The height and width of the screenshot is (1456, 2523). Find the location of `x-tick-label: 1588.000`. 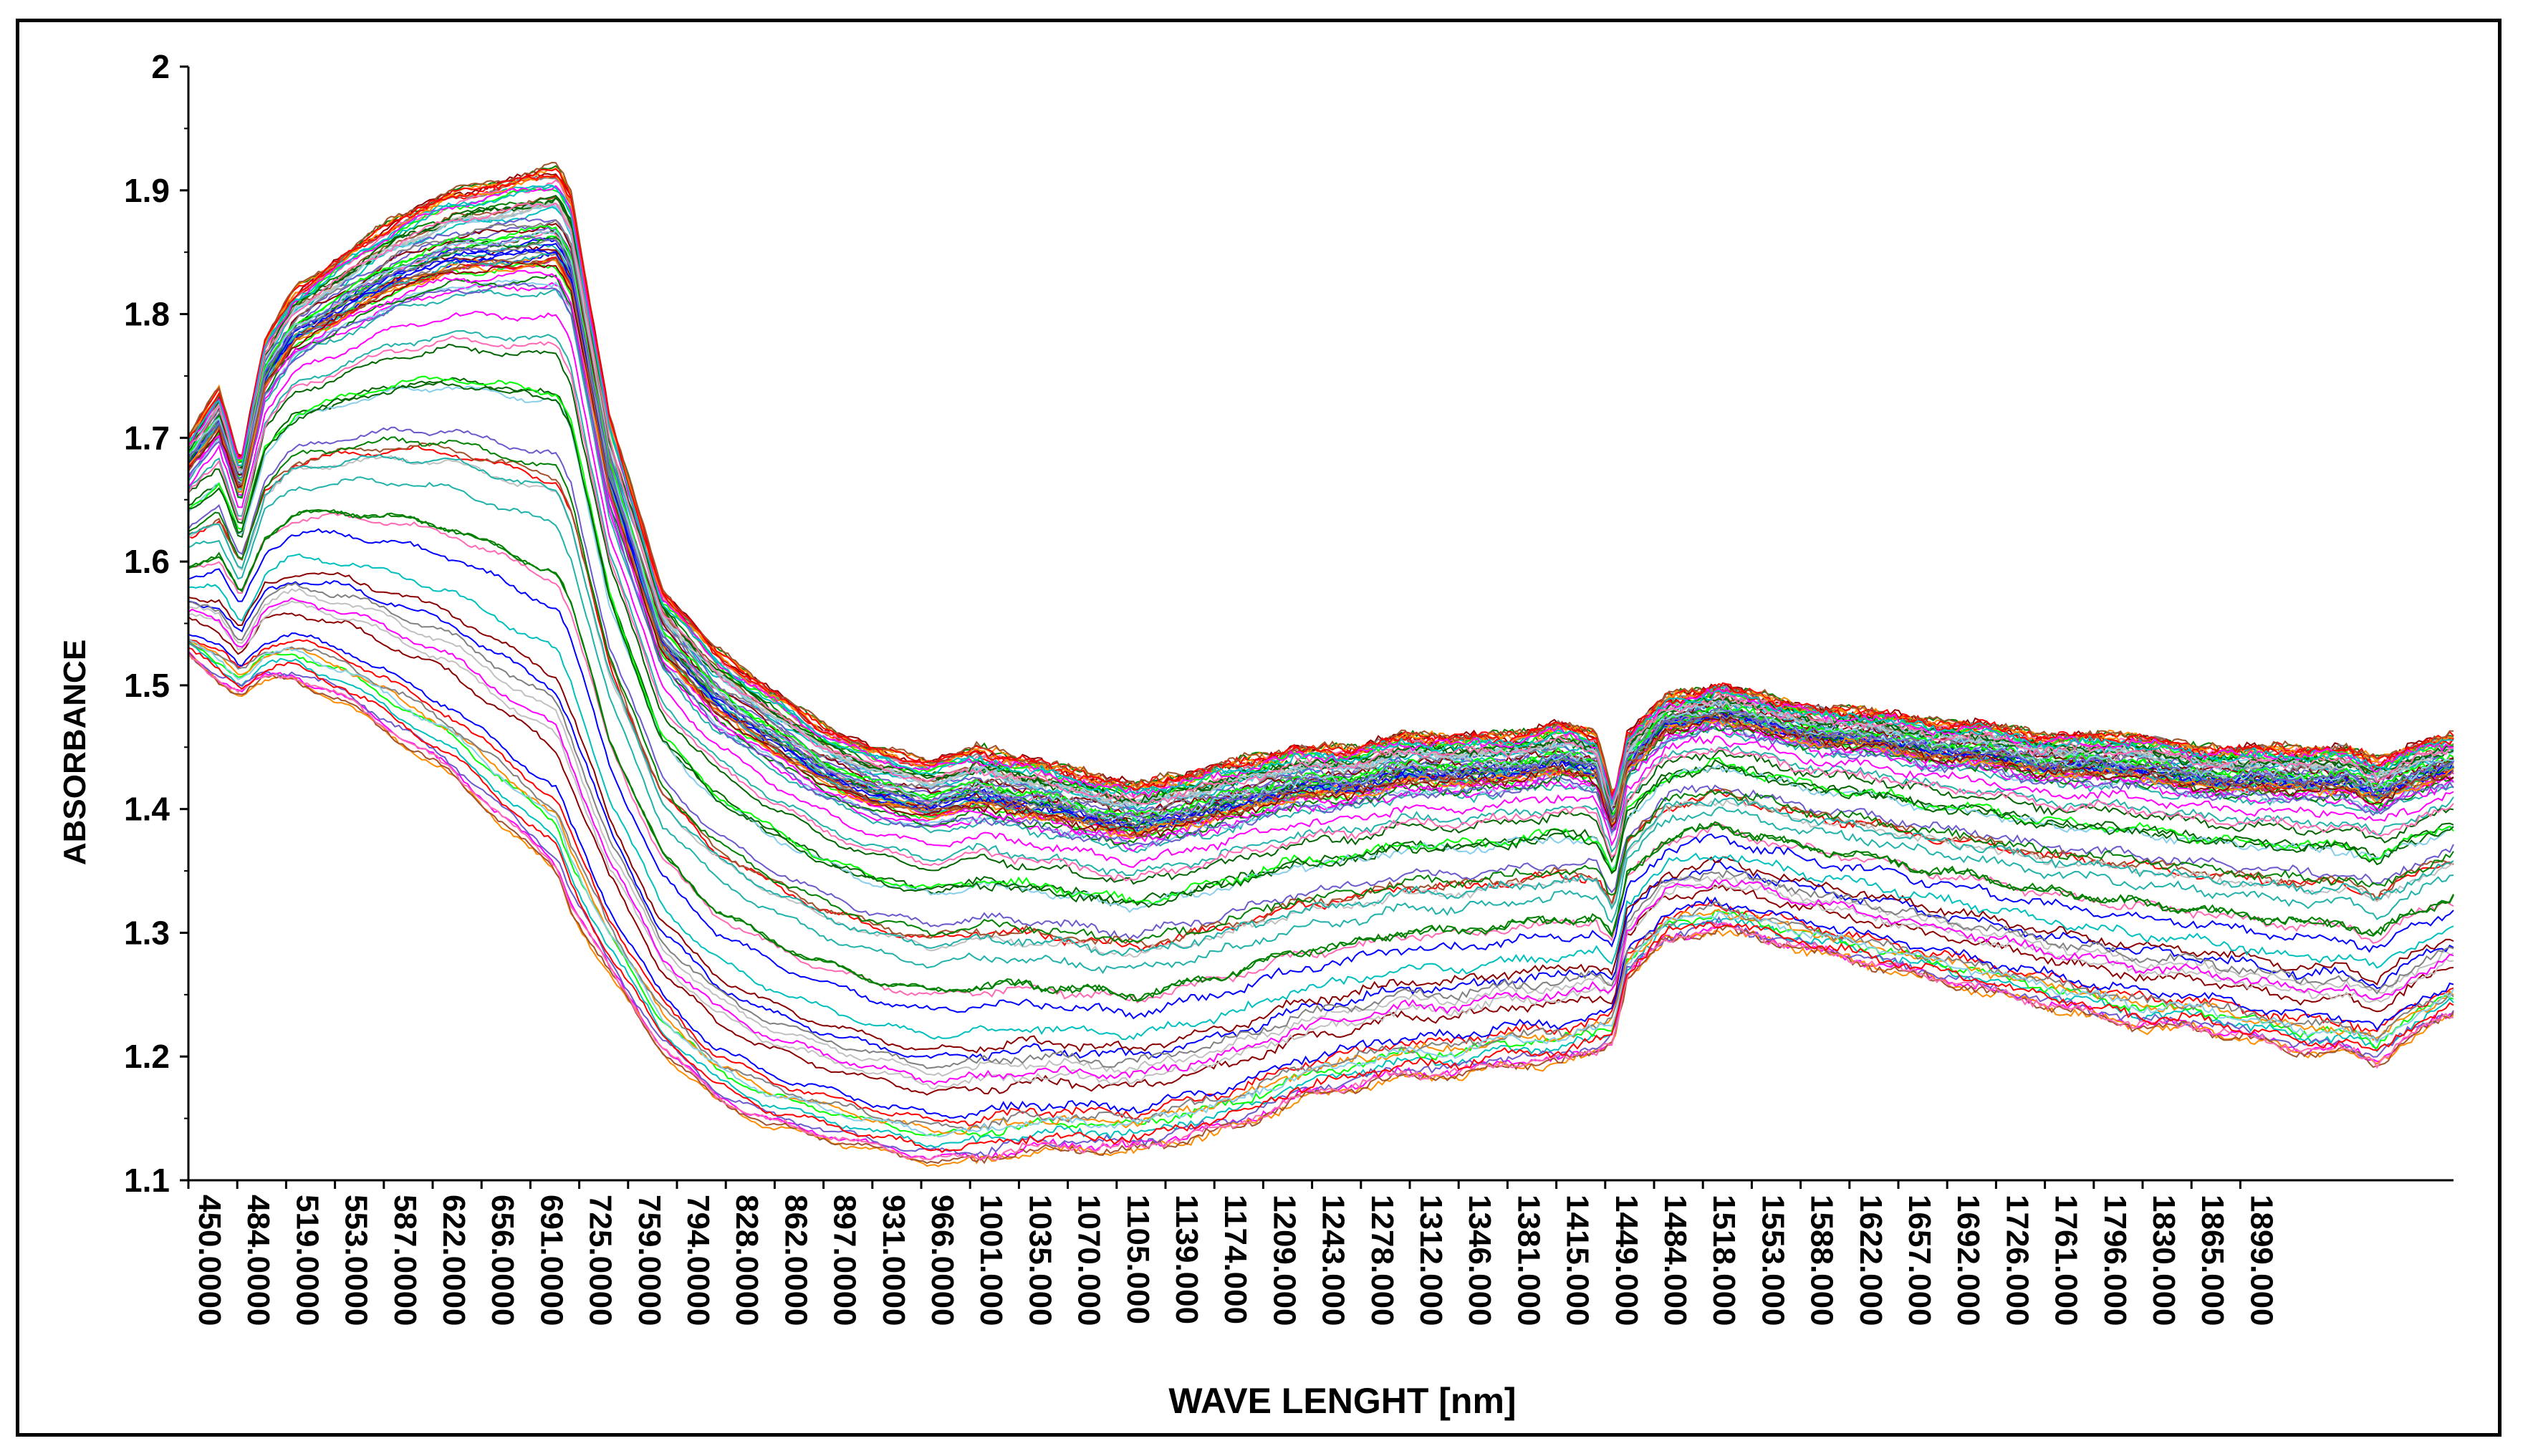

x-tick-label: 1588.000 is located at coordinates (1822, 1260).